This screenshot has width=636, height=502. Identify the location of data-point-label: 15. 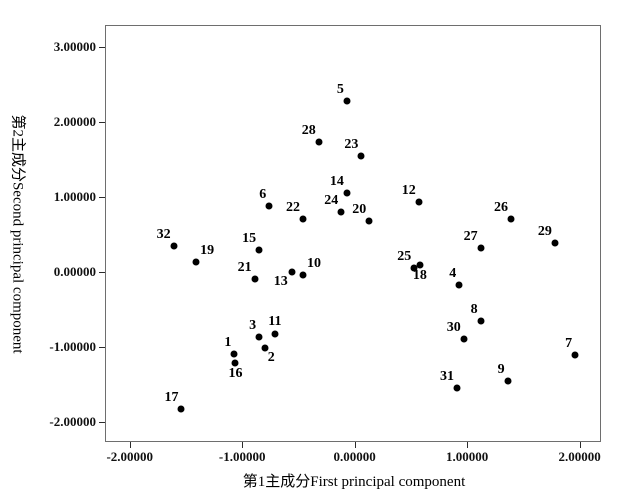
(249, 238).